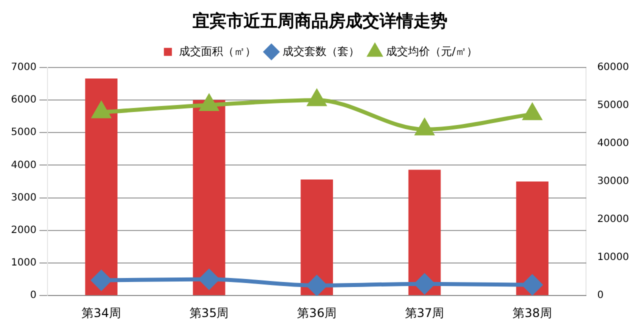 The height and width of the screenshot is (332, 640). Describe the element at coordinates (23, 230) in the screenshot. I see `y-tick-label: 2000` at that location.